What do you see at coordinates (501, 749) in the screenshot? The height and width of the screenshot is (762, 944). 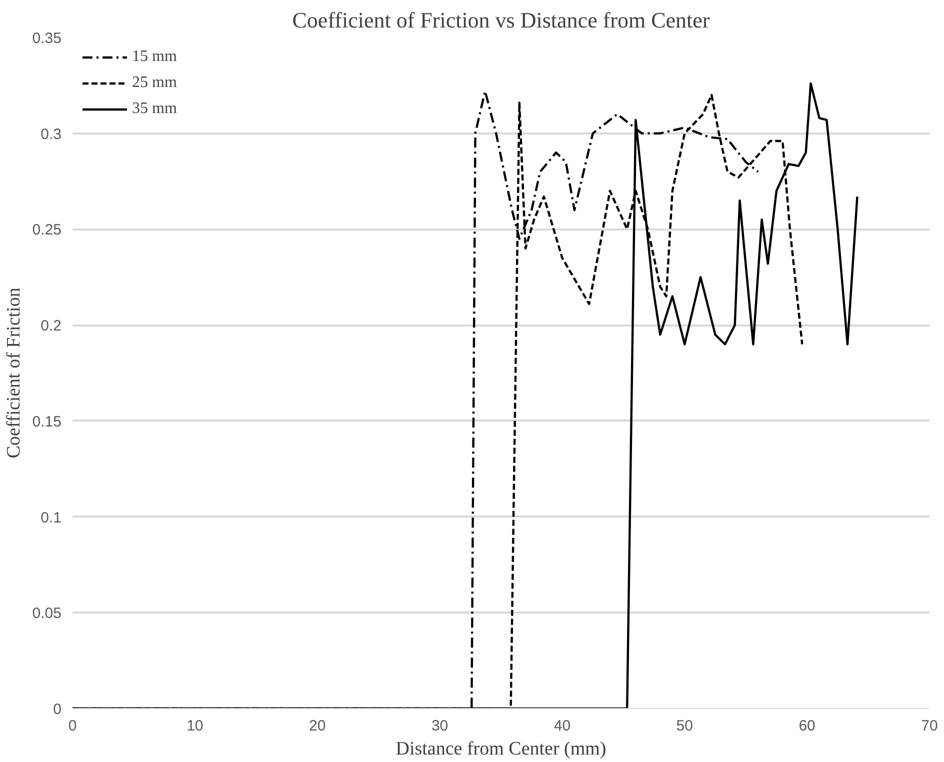 I see `x-axis-title: Distance from Center (mm)` at bounding box center [501, 749].